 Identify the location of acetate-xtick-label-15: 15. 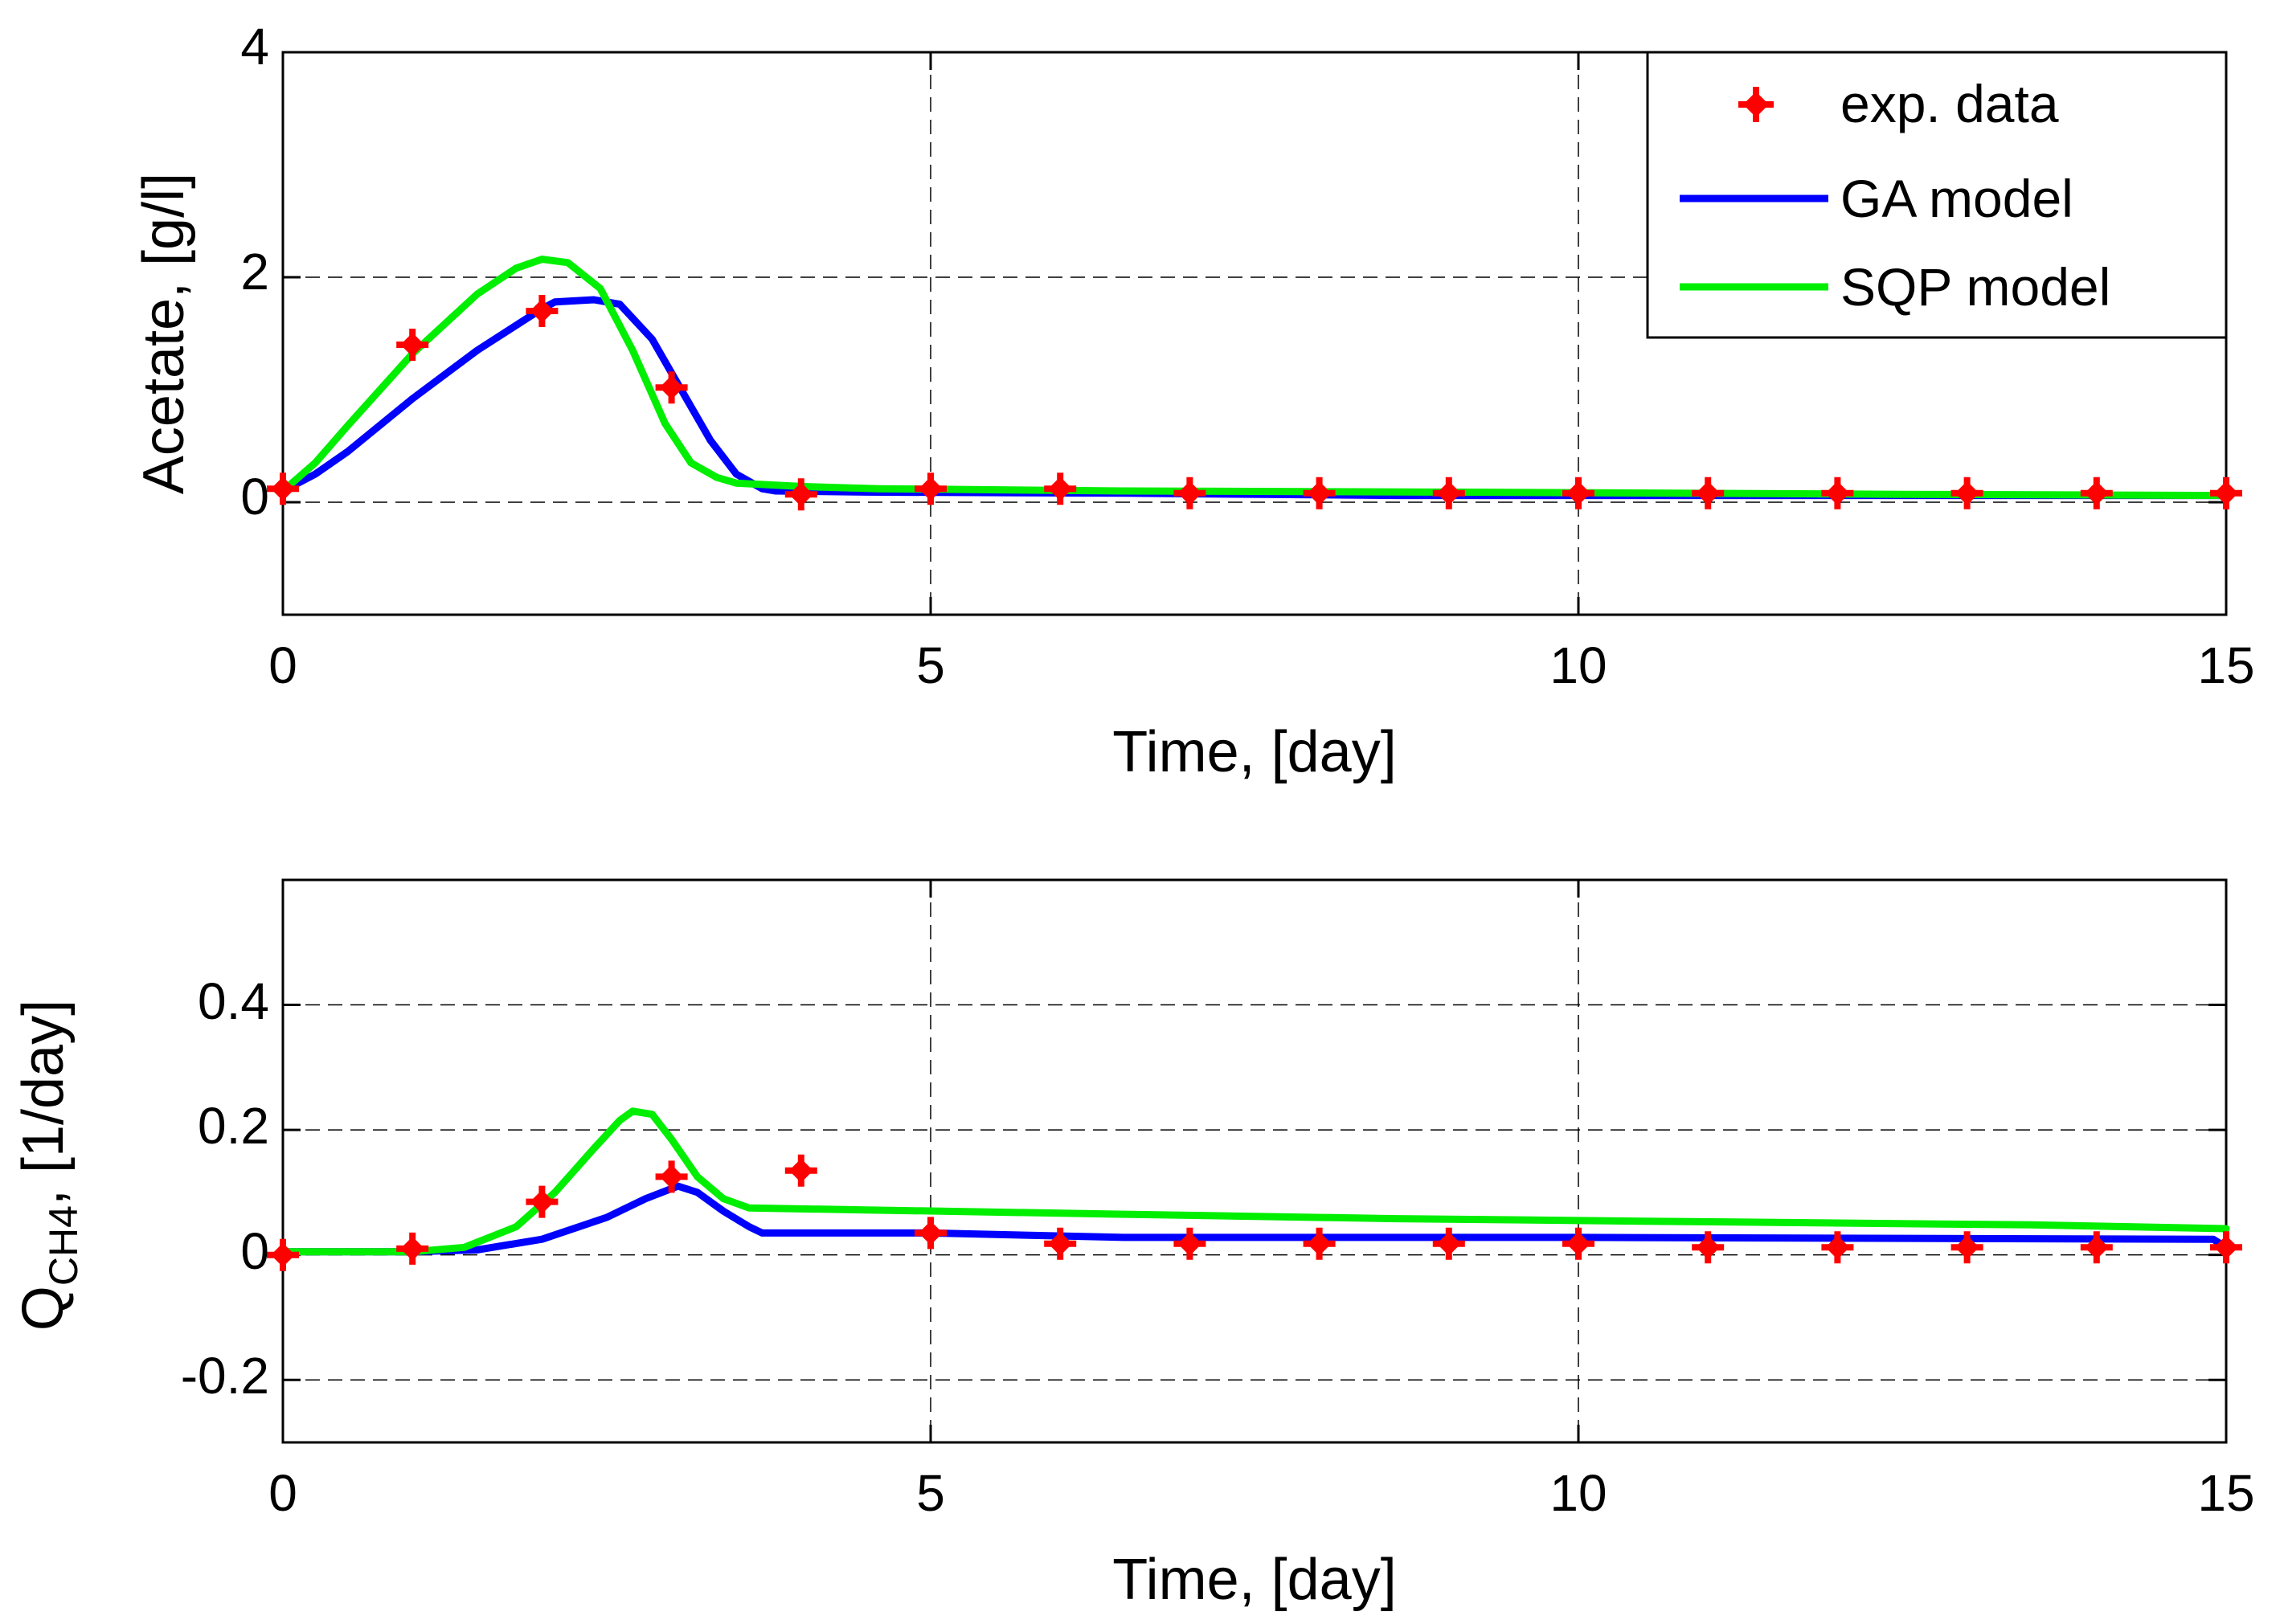
(2225, 665).